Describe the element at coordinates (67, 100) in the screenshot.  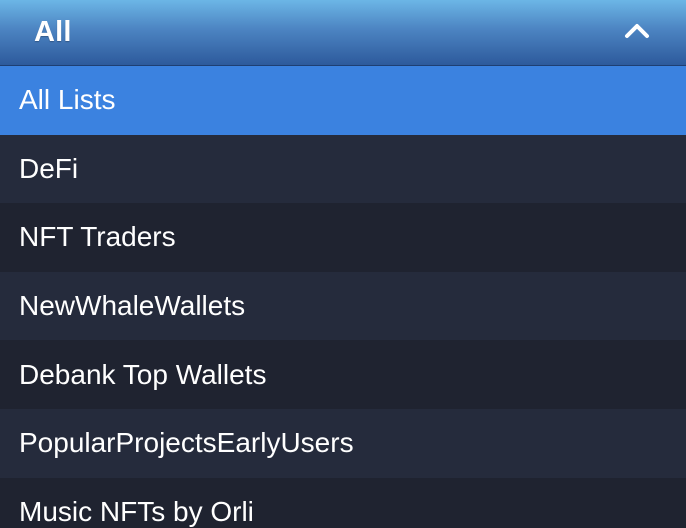
I see `dropdown-option-label: All Lists` at that location.